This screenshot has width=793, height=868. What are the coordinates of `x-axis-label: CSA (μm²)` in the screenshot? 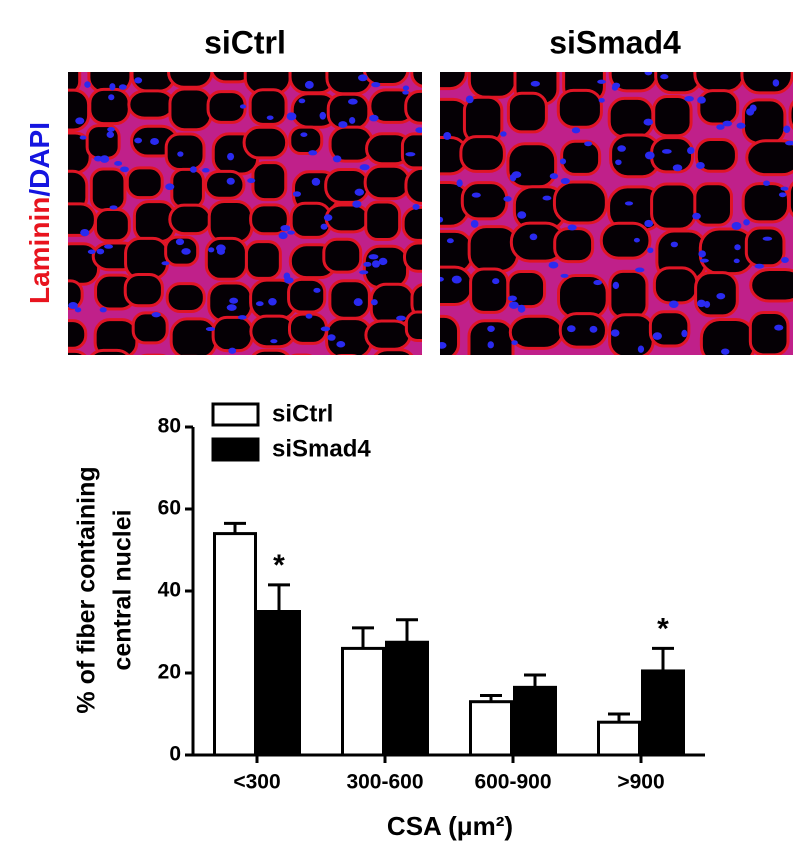 It's located at (450, 826).